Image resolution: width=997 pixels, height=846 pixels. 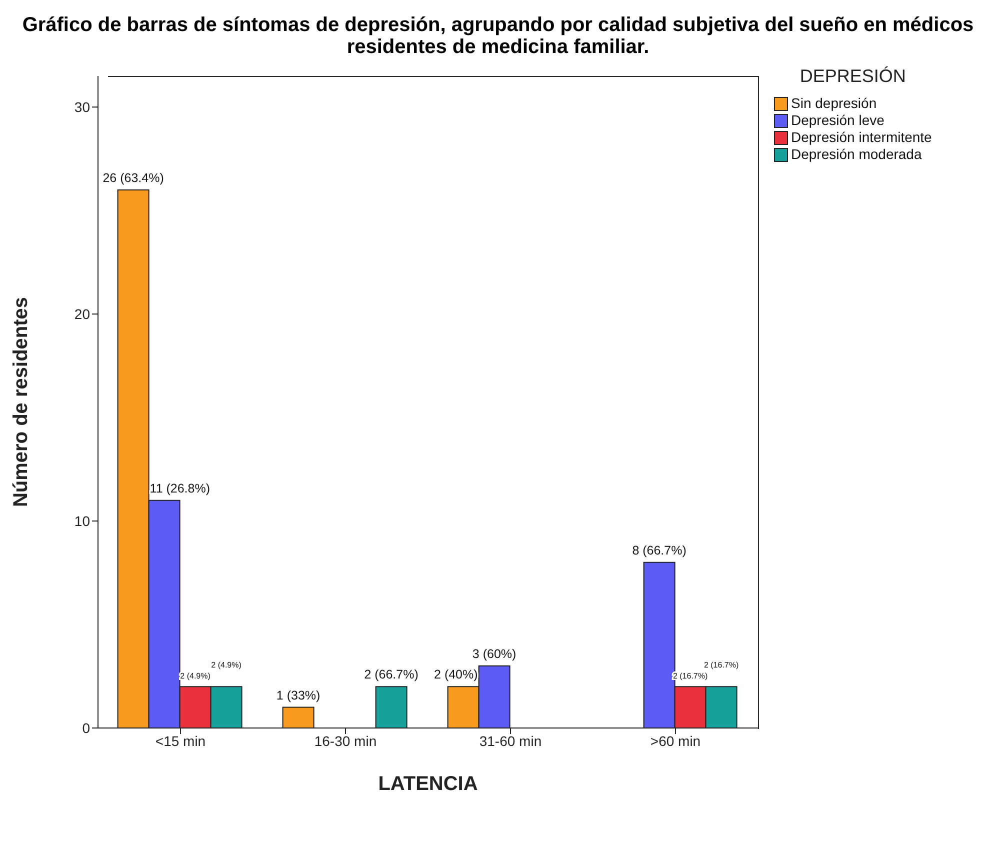 What do you see at coordinates (852, 76) in the screenshot?
I see `legend-title: DEPRESIÓN` at bounding box center [852, 76].